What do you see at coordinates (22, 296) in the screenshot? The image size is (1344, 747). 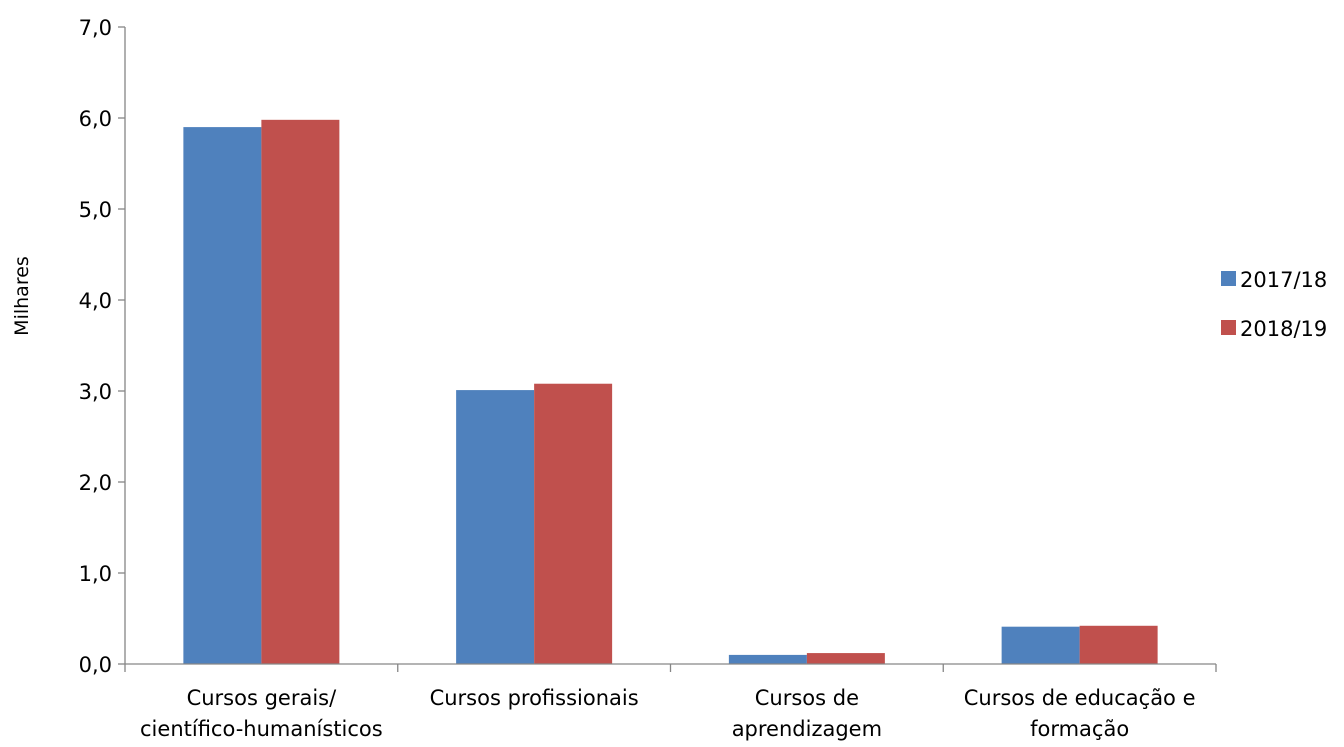 I see `y-axis-label: Milhares` at bounding box center [22, 296].